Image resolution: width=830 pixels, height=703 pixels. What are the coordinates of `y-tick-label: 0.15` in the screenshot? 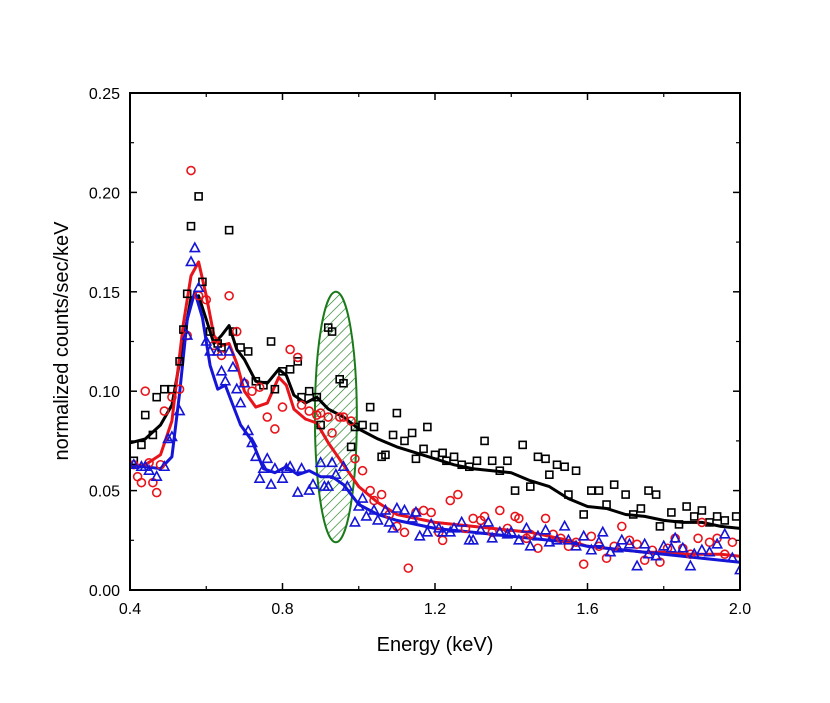 It's located at (104, 293).